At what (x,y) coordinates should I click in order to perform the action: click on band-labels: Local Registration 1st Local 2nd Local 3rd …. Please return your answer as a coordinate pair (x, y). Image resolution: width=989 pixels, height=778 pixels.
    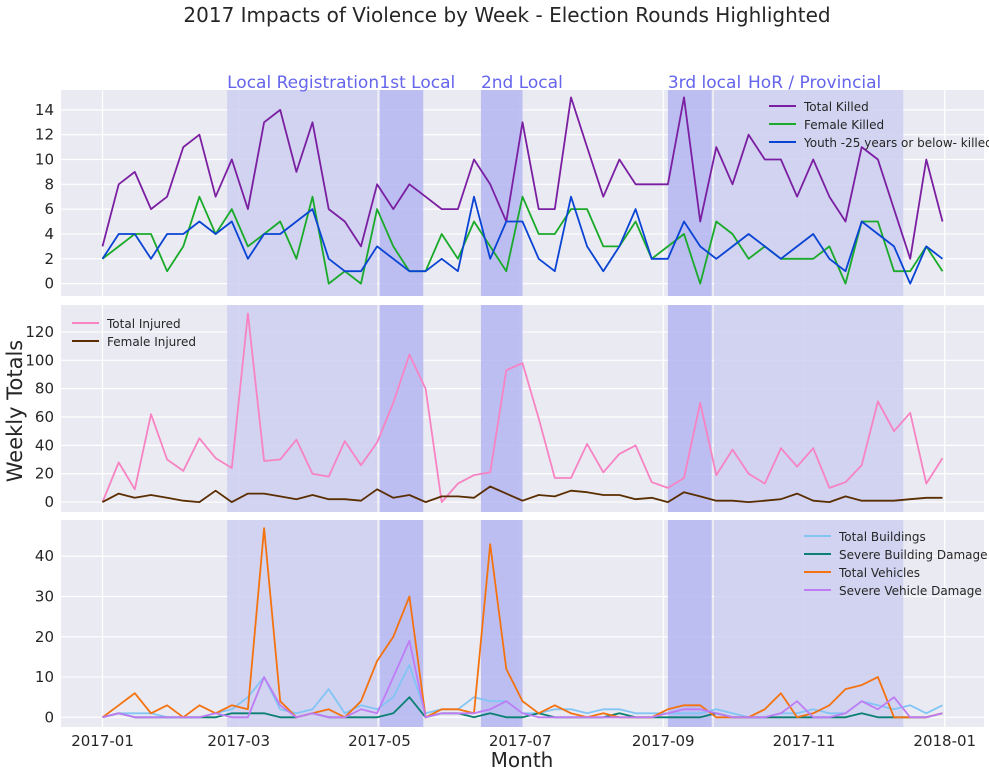
    Looking at the image, I should click on (554, 83).